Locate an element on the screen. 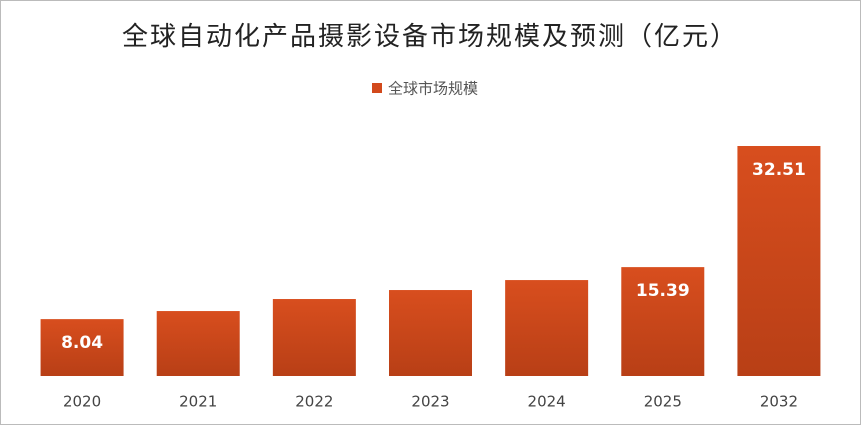 This screenshot has height=425, width=861. legend-swatch is located at coordinates (377, 88).